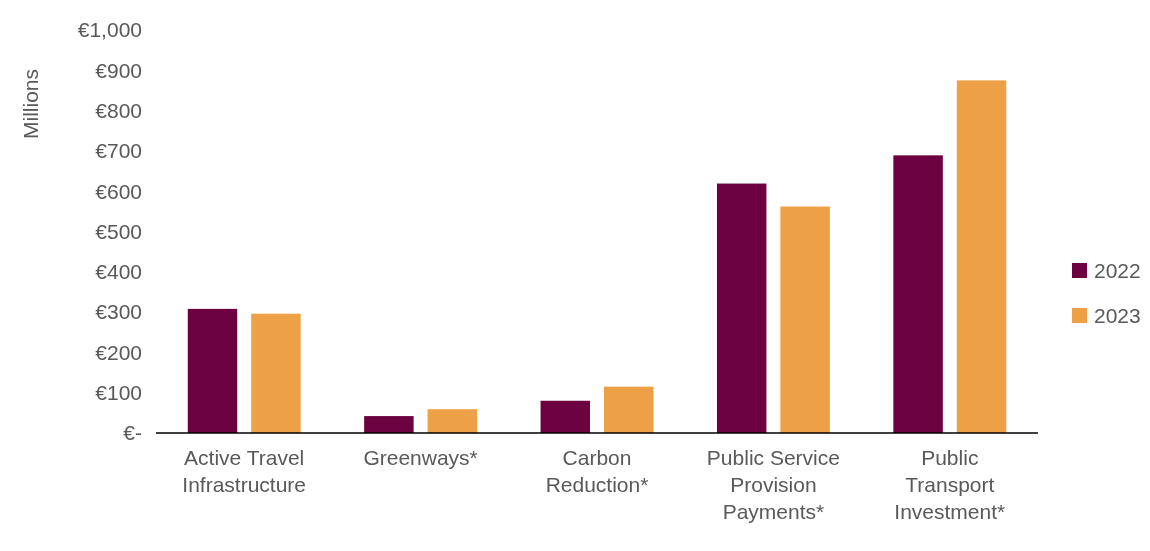 This screenshot has width=1150, height=551. Describe the element at coordinates (773, 484) in the screenshot. I see `x-tick-label: Public Service Provision Payments*` at that location.